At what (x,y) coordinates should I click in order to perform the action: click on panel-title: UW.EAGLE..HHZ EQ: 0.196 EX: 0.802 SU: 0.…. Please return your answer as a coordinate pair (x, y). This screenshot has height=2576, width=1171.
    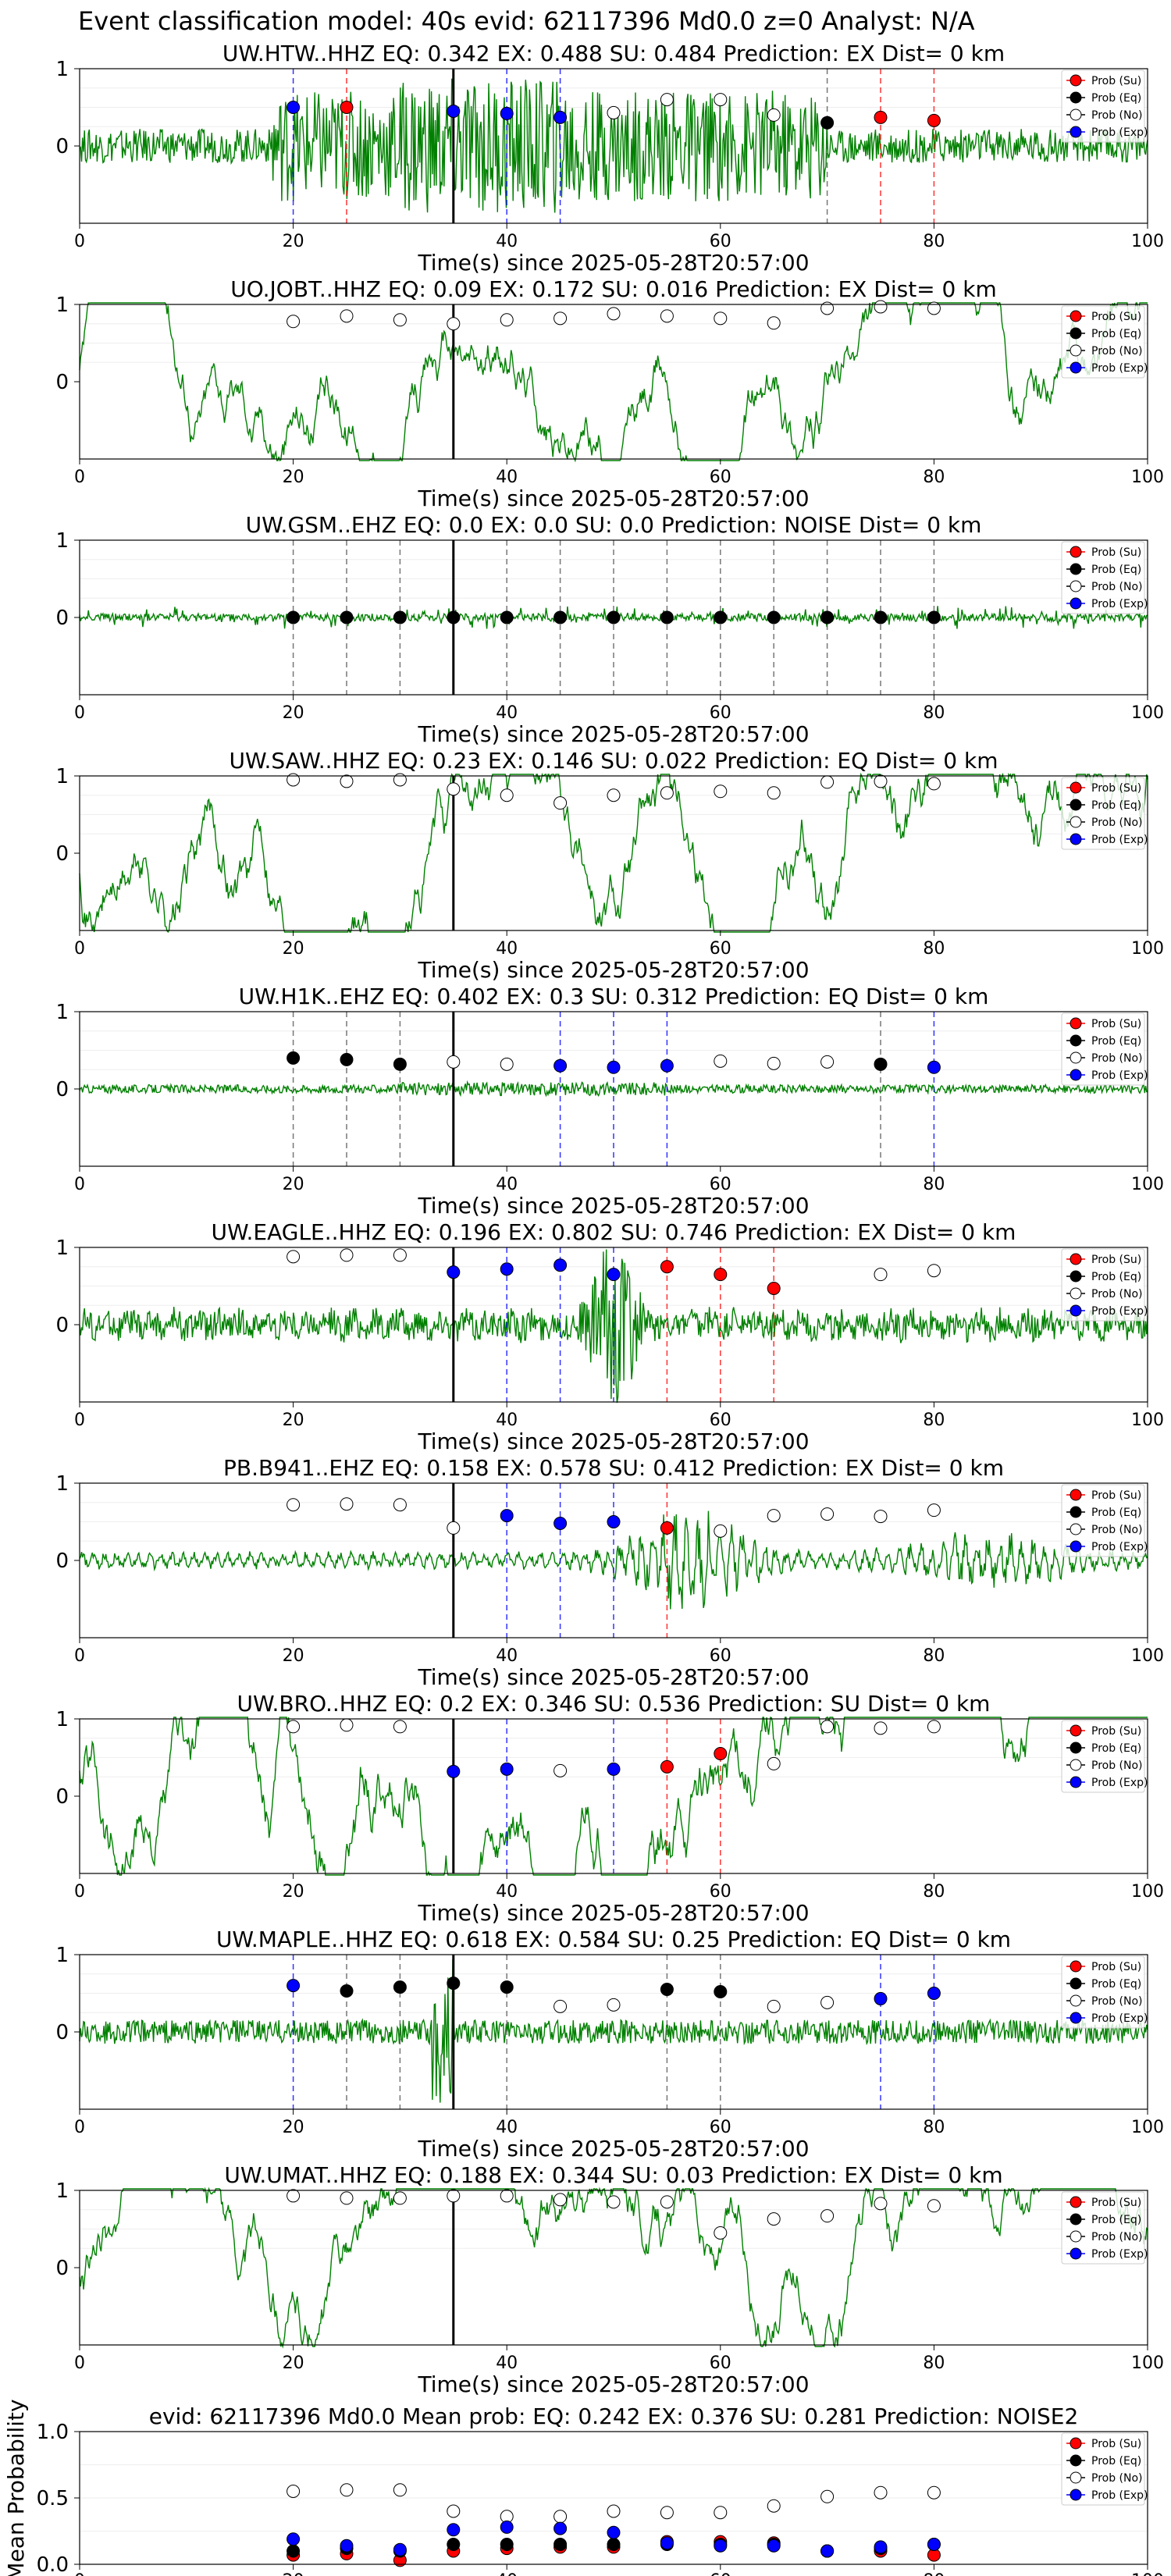
    Looking at the image, I should click on (614, 1232).